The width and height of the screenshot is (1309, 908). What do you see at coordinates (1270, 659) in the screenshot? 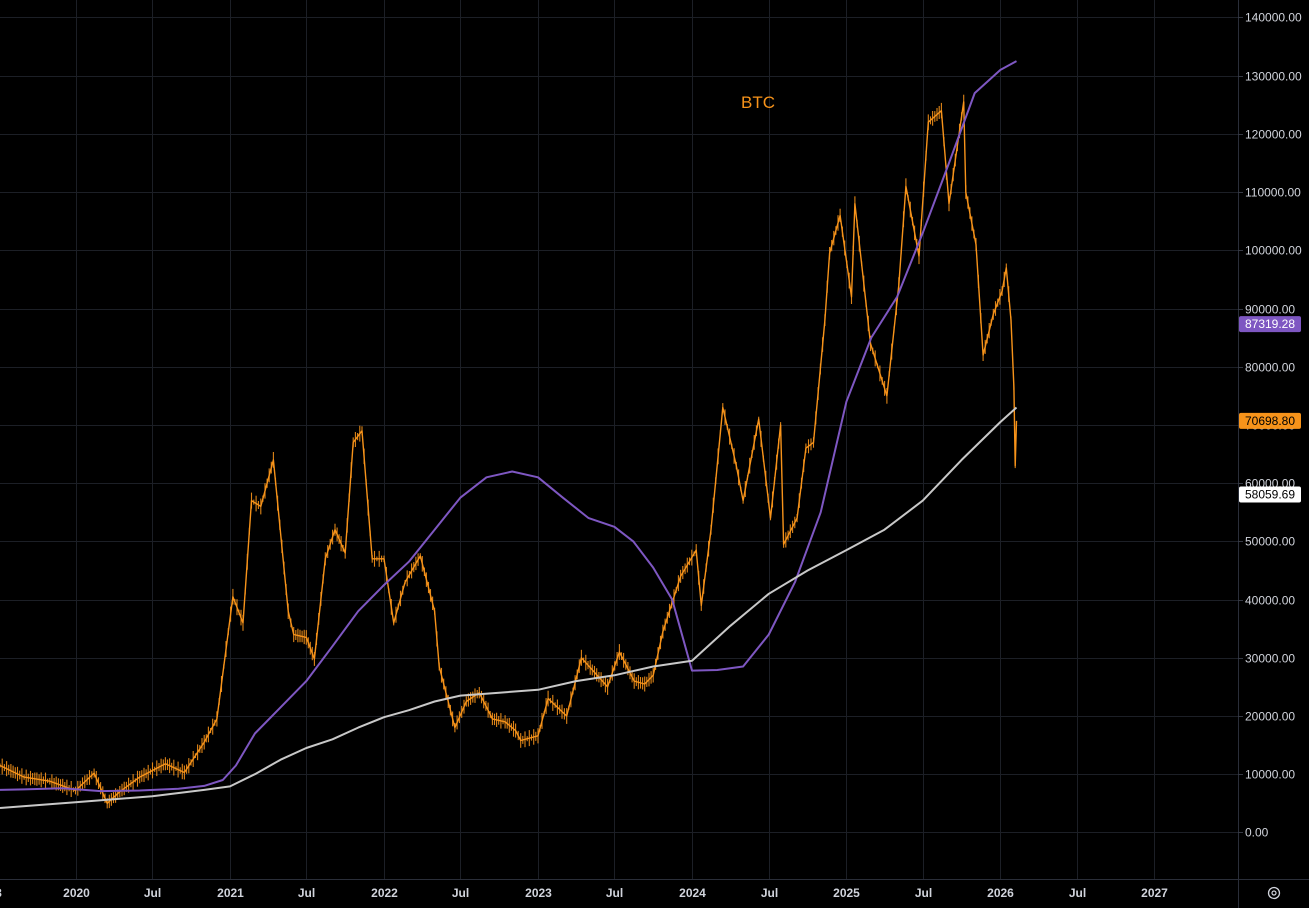
I see `y-tick-label: 30000.00` at bounding box center [1270, 659].